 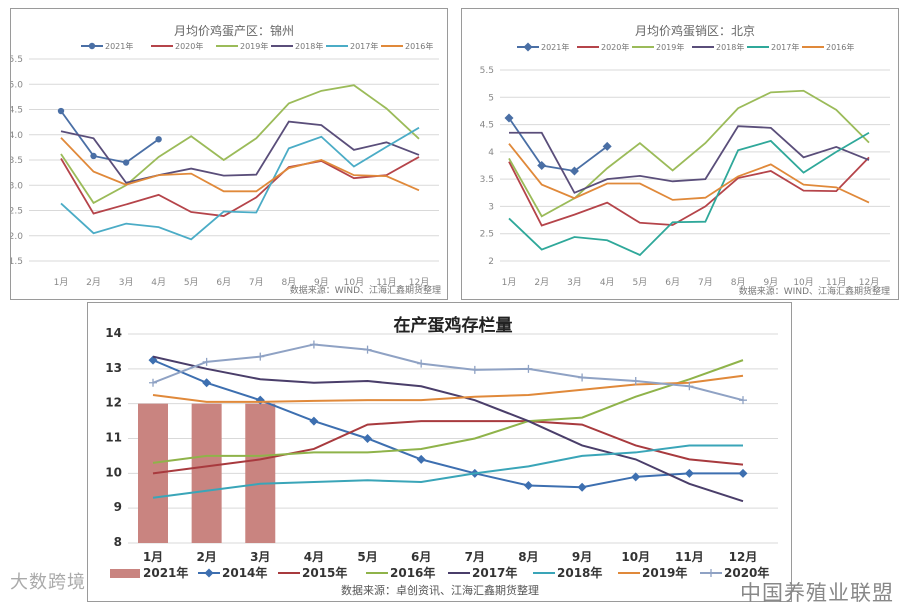 I want to click on y-tick-label: 5.0, so click(x=17, y=85).